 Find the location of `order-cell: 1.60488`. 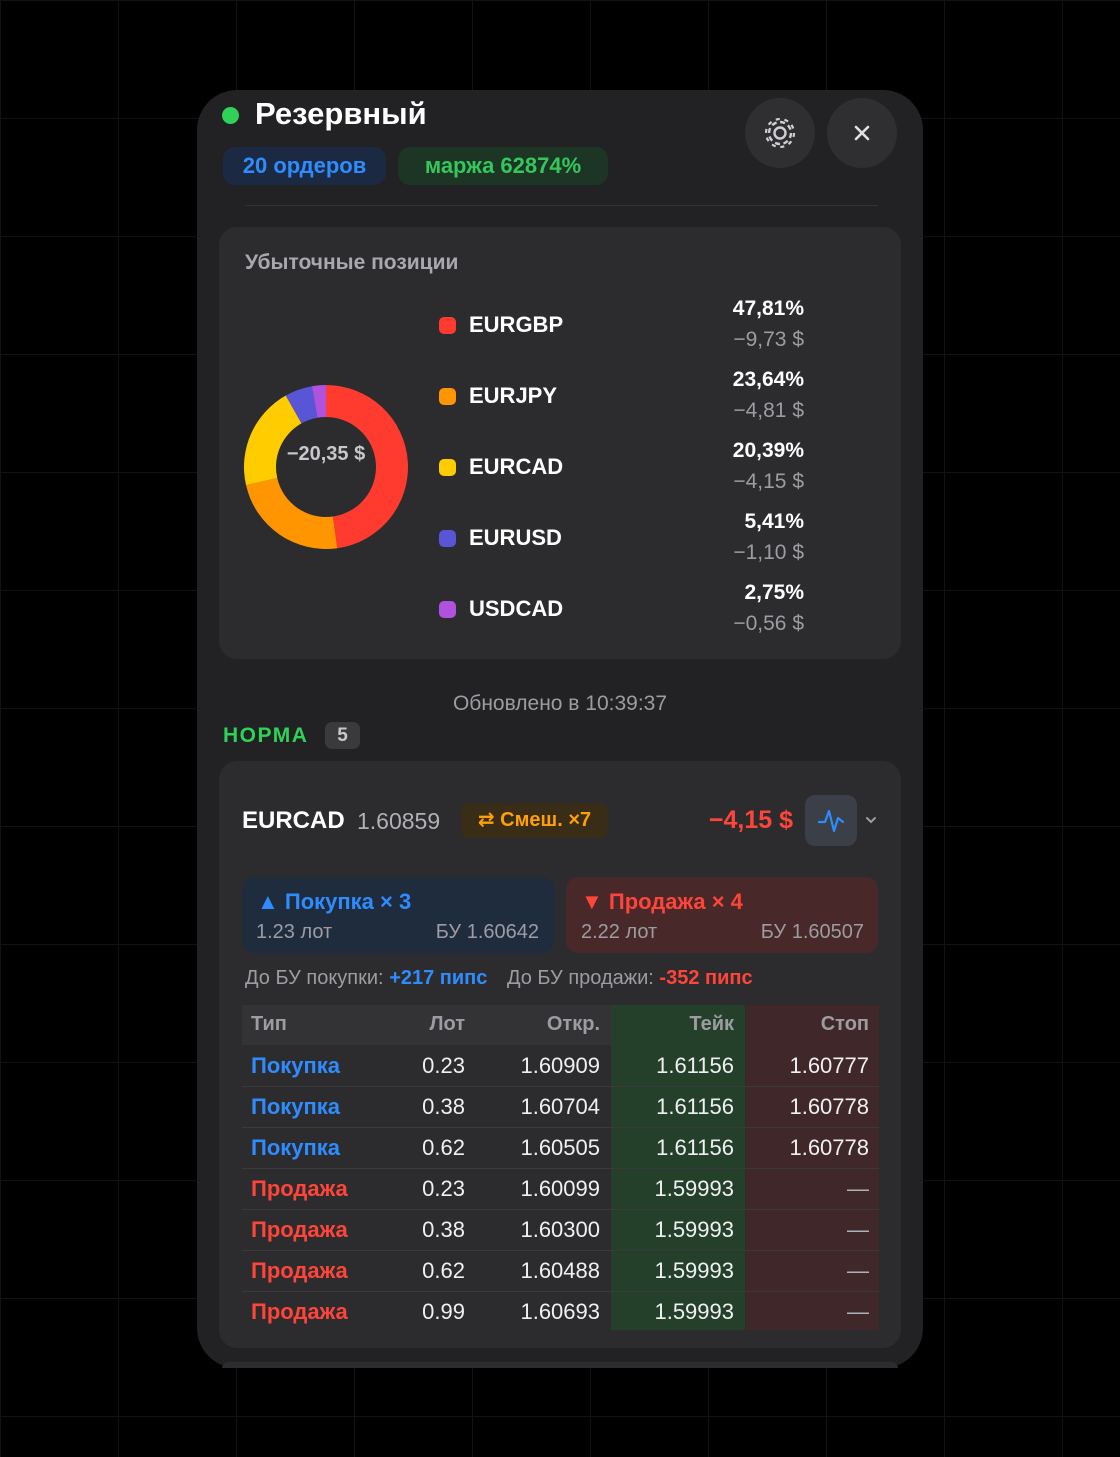

order-cell: 1.60488 is located at coordinates (560, 1270).